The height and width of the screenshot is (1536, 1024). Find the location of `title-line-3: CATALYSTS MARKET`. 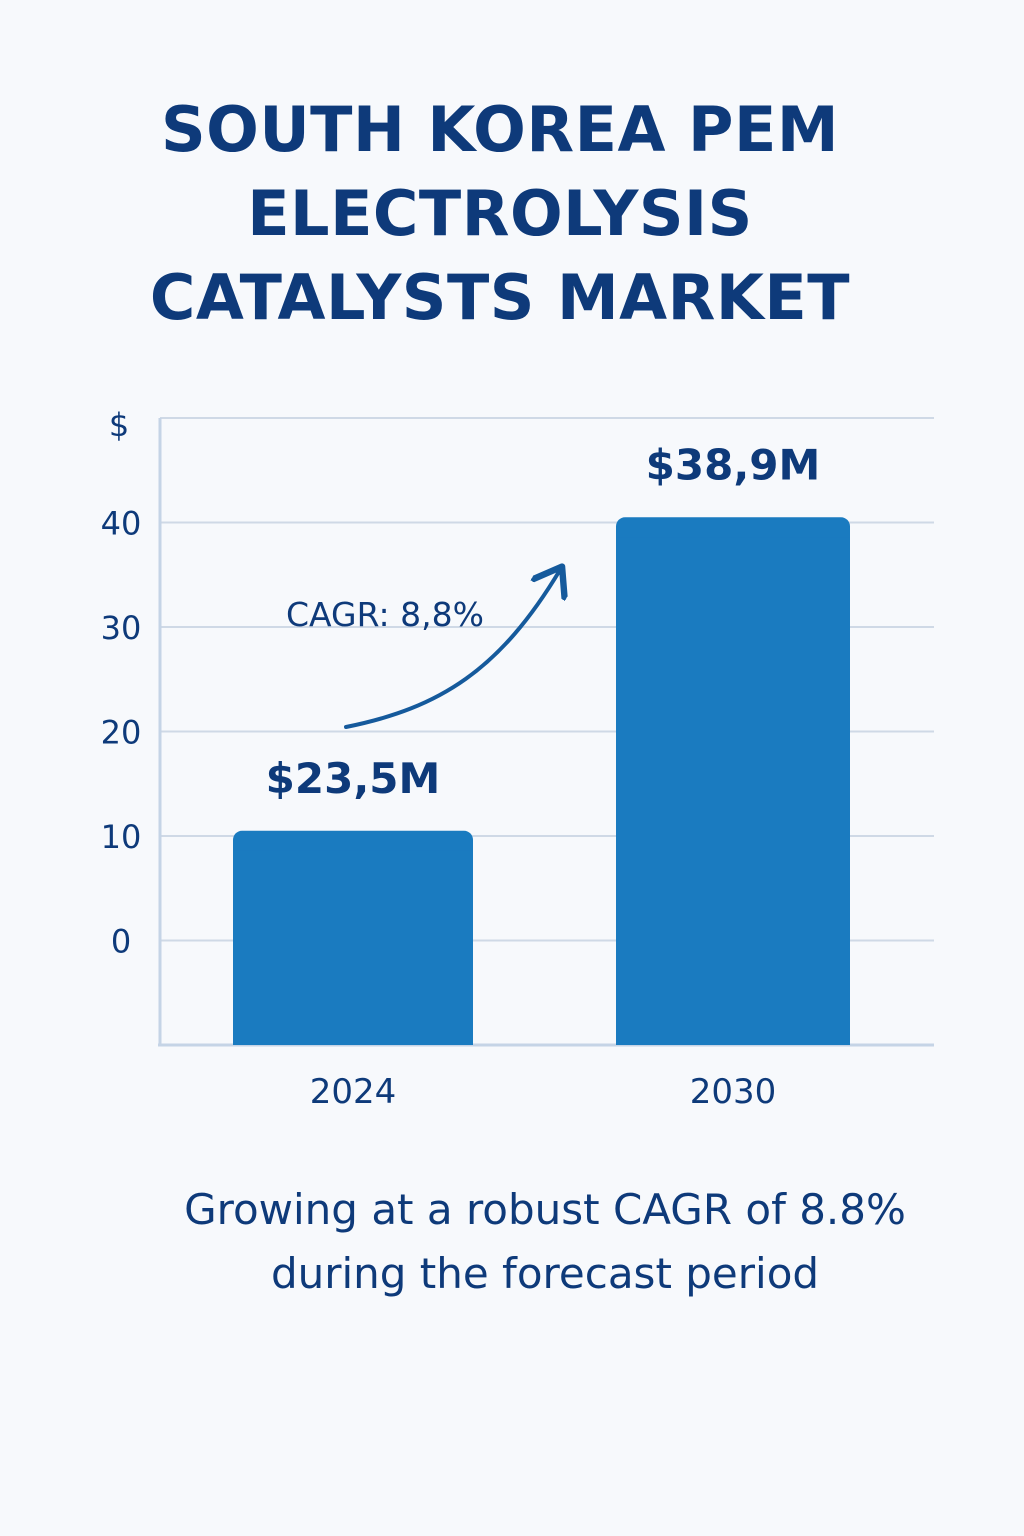

title-line-3: CATALYSTS MARKET is located at coordinates (500, 297).